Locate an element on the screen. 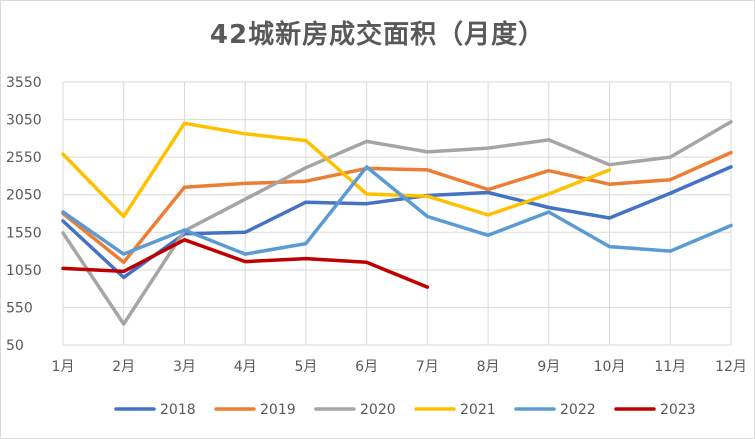 The image size is (755, 439). x-tick-label: 1月 is located at coordinates (63, 367).